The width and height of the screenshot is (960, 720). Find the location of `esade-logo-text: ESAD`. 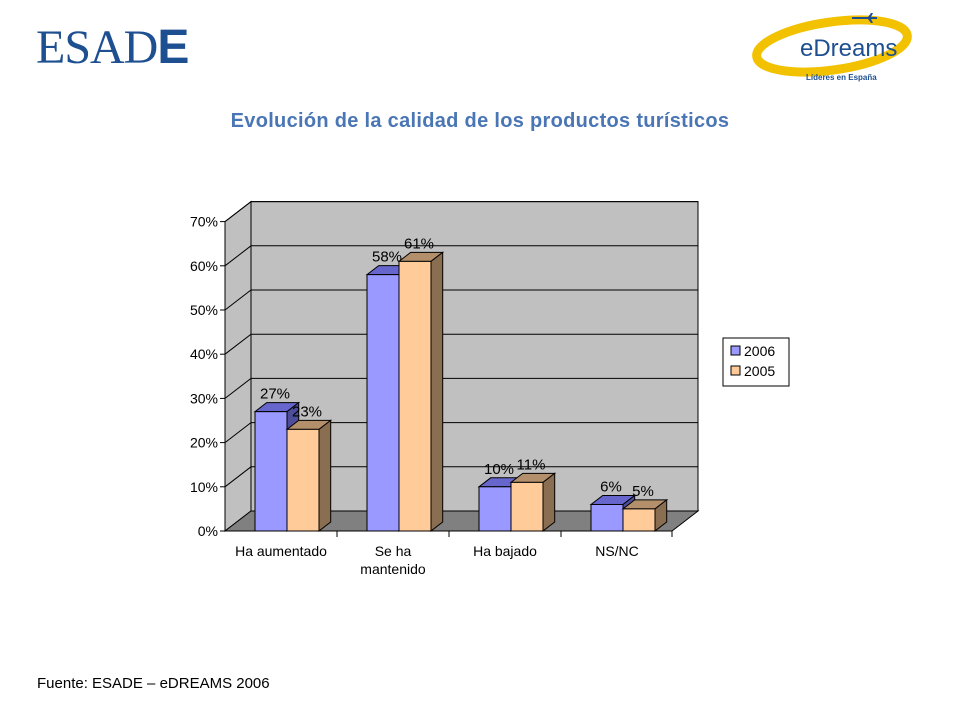

esade-logo-text: ESAD is located at coordinates (97, 47).